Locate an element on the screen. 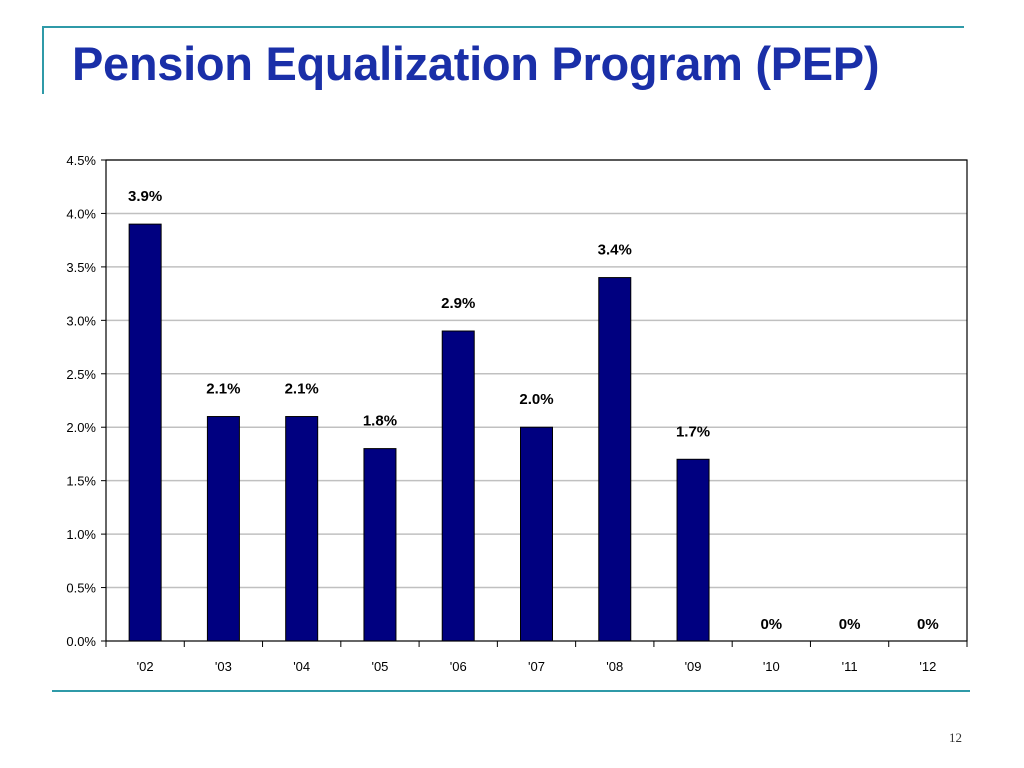  y-tick-label: 4.0% is located at coordinates (81, 213).